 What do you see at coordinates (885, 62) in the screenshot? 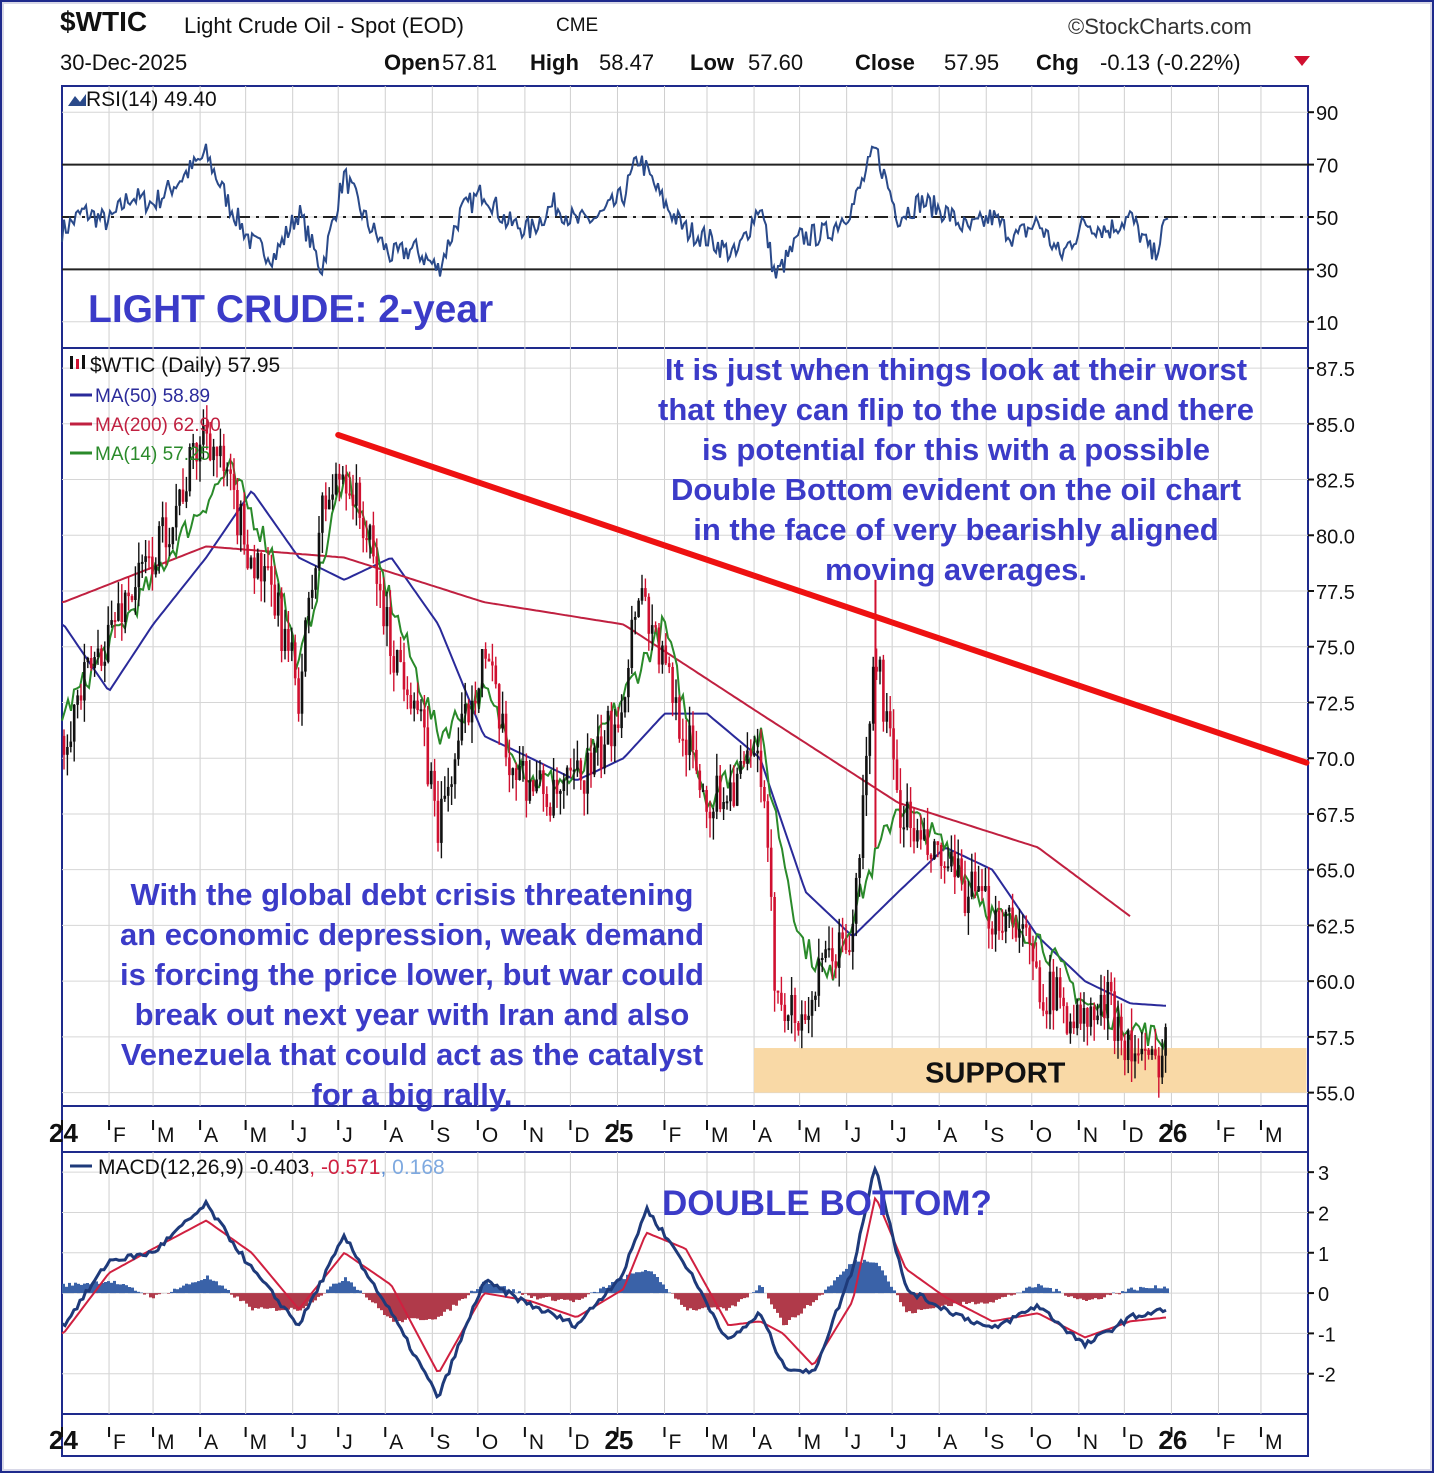
I see `close-label: Close` at bounding box center [885, 62].